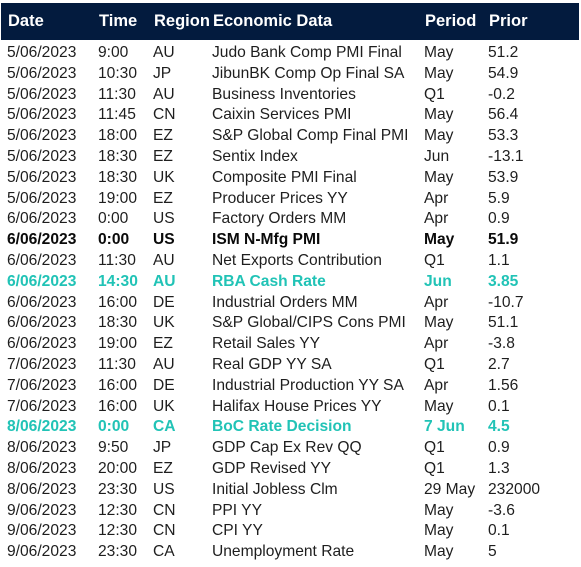 The image size is (581, 567). I want to click on cell-event: S&P Global/CIPS Cons PMI, so click(309, 323).